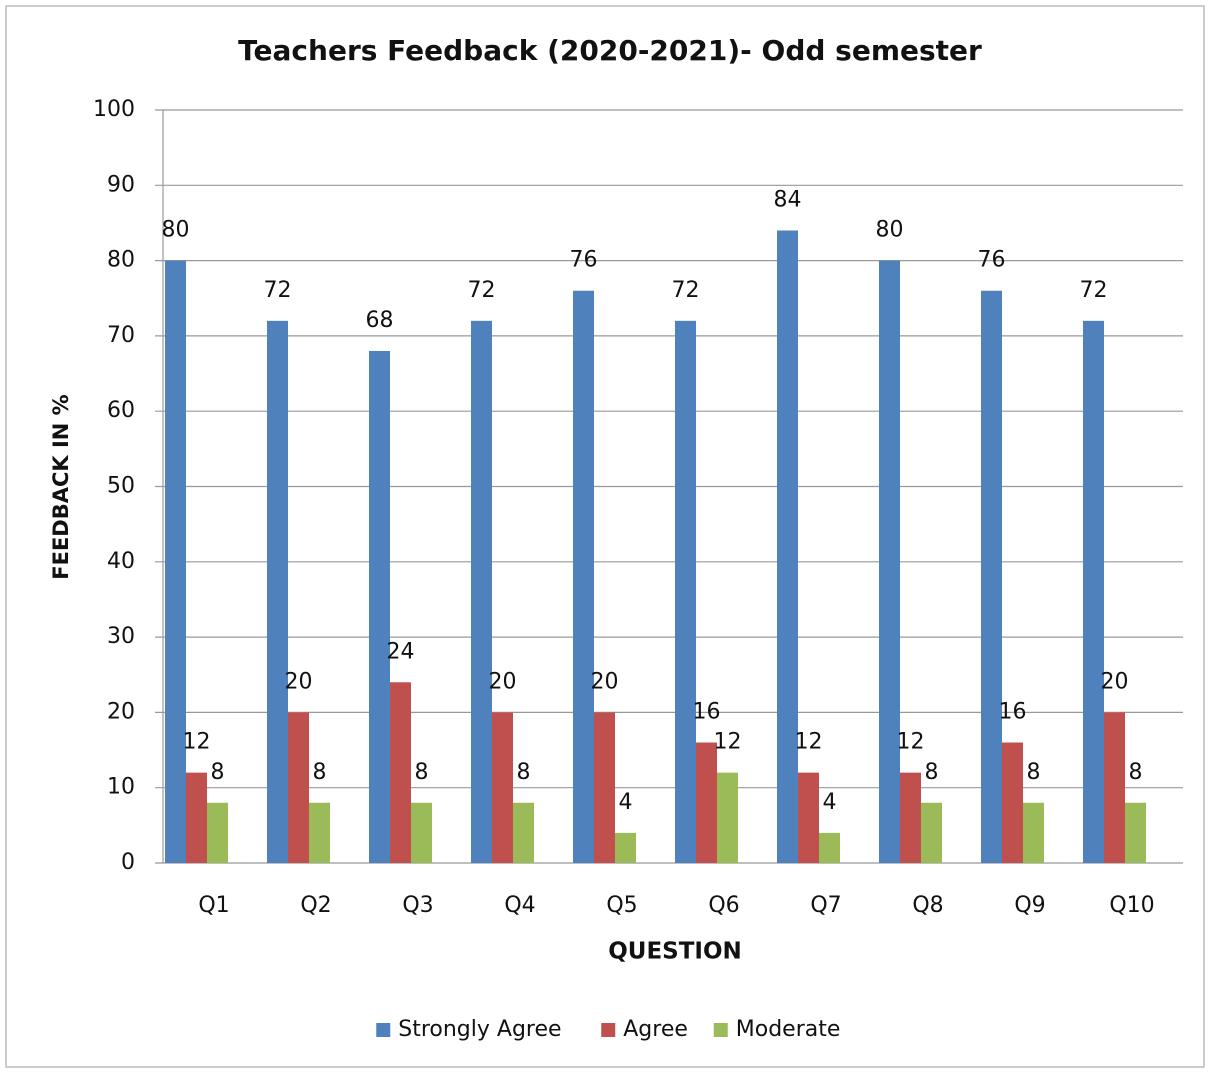 The width and height of the screenshot is (1210, 1073). I want to click on x-tick-label: Q8, so click(927, 905).